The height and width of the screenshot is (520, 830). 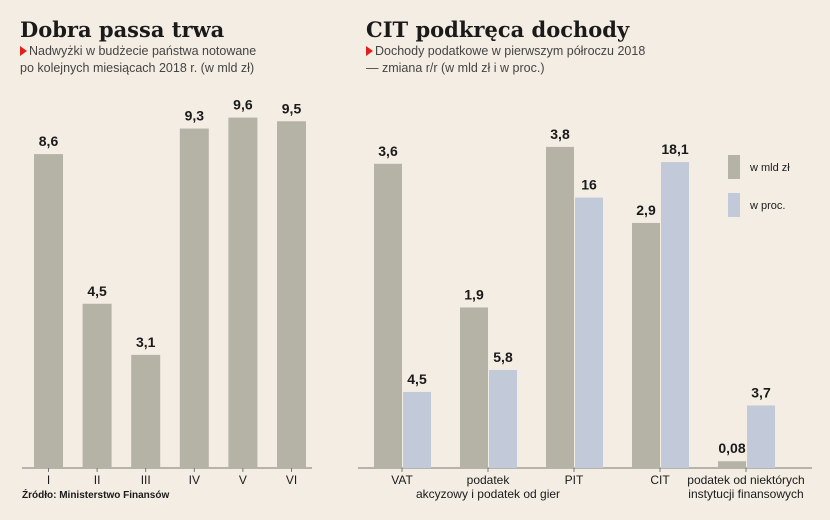 What do you see at coordinates (243, 292) in the screenshot?
I see `bar-V` at bounding box center [243, 292].